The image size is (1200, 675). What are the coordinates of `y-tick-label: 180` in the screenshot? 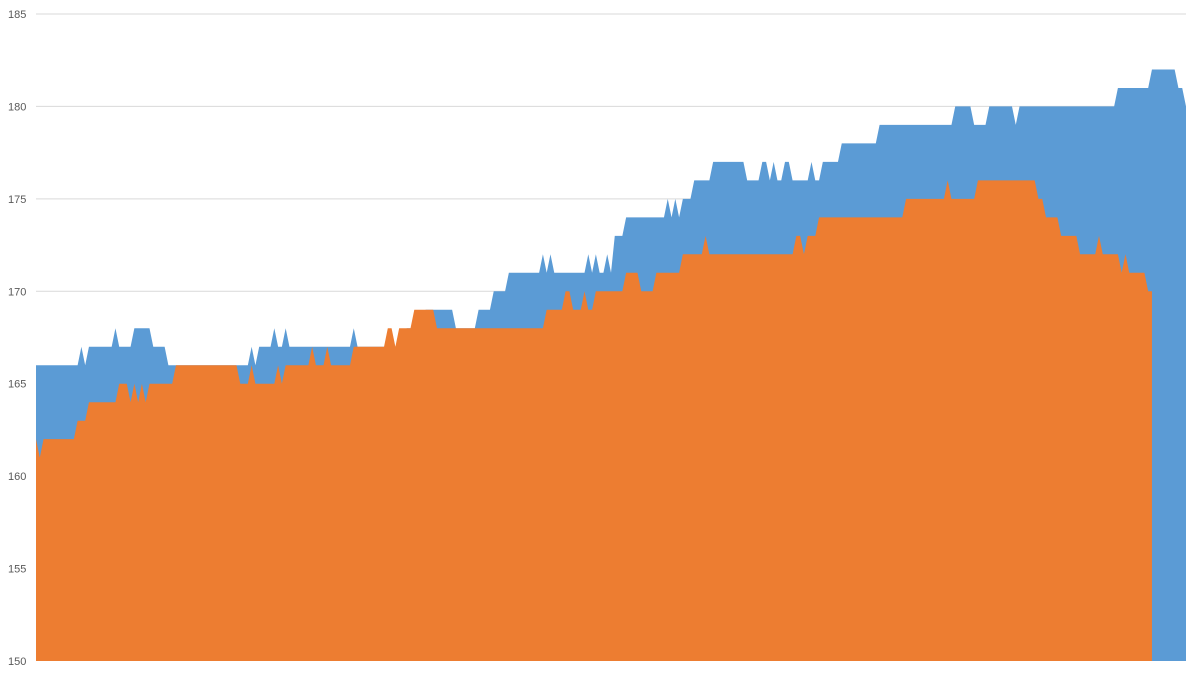 It's located at (17, 107).